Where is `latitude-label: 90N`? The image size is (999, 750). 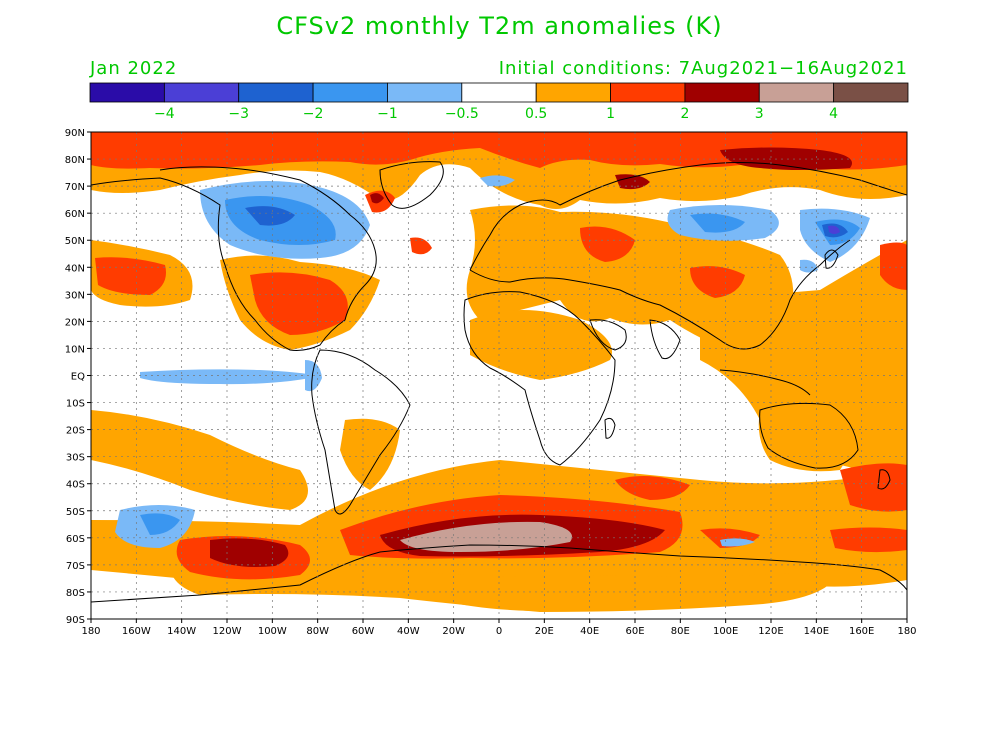
latitude-label: 90N is located at coordinates (75, 133).